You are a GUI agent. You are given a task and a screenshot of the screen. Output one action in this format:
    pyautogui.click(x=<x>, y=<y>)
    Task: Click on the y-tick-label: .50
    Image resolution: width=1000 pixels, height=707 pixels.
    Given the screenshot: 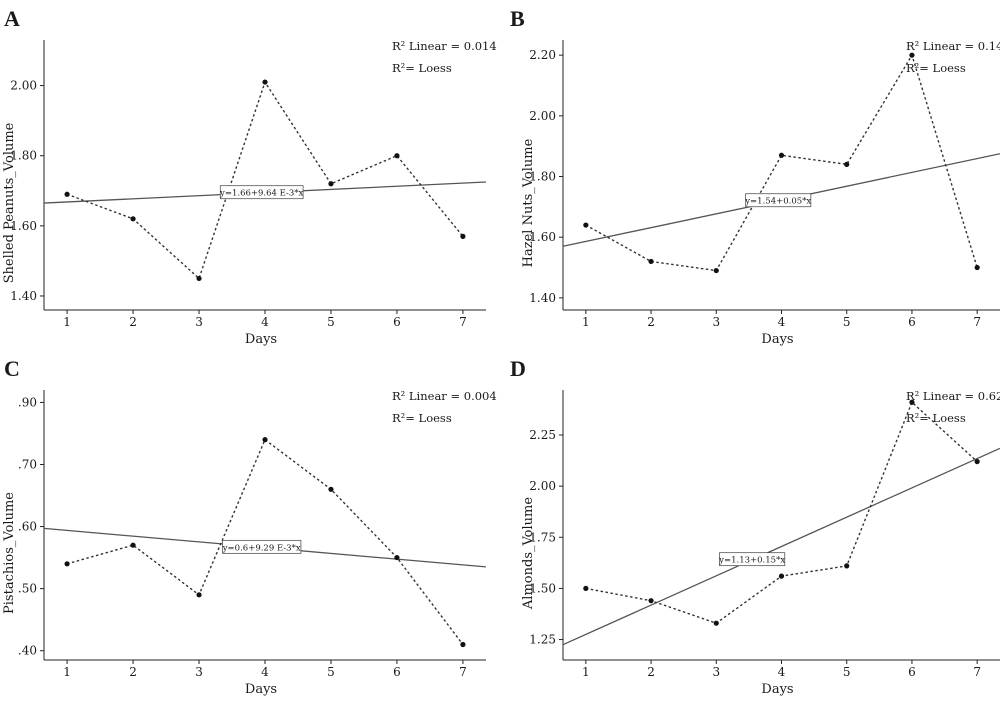 What is the action you would take?
    pyautogui.click(x=27, y=589)
    